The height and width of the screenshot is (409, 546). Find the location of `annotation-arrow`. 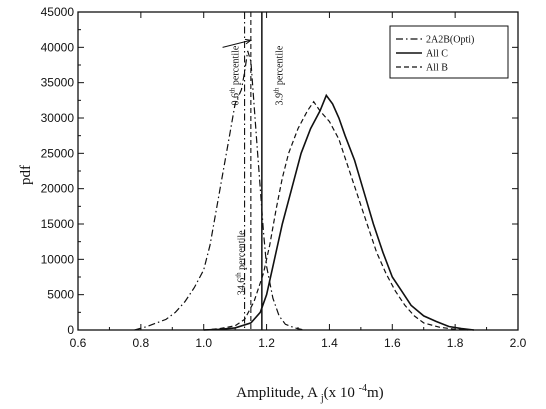

annotation-arrow is located at coordinates (236, 43).